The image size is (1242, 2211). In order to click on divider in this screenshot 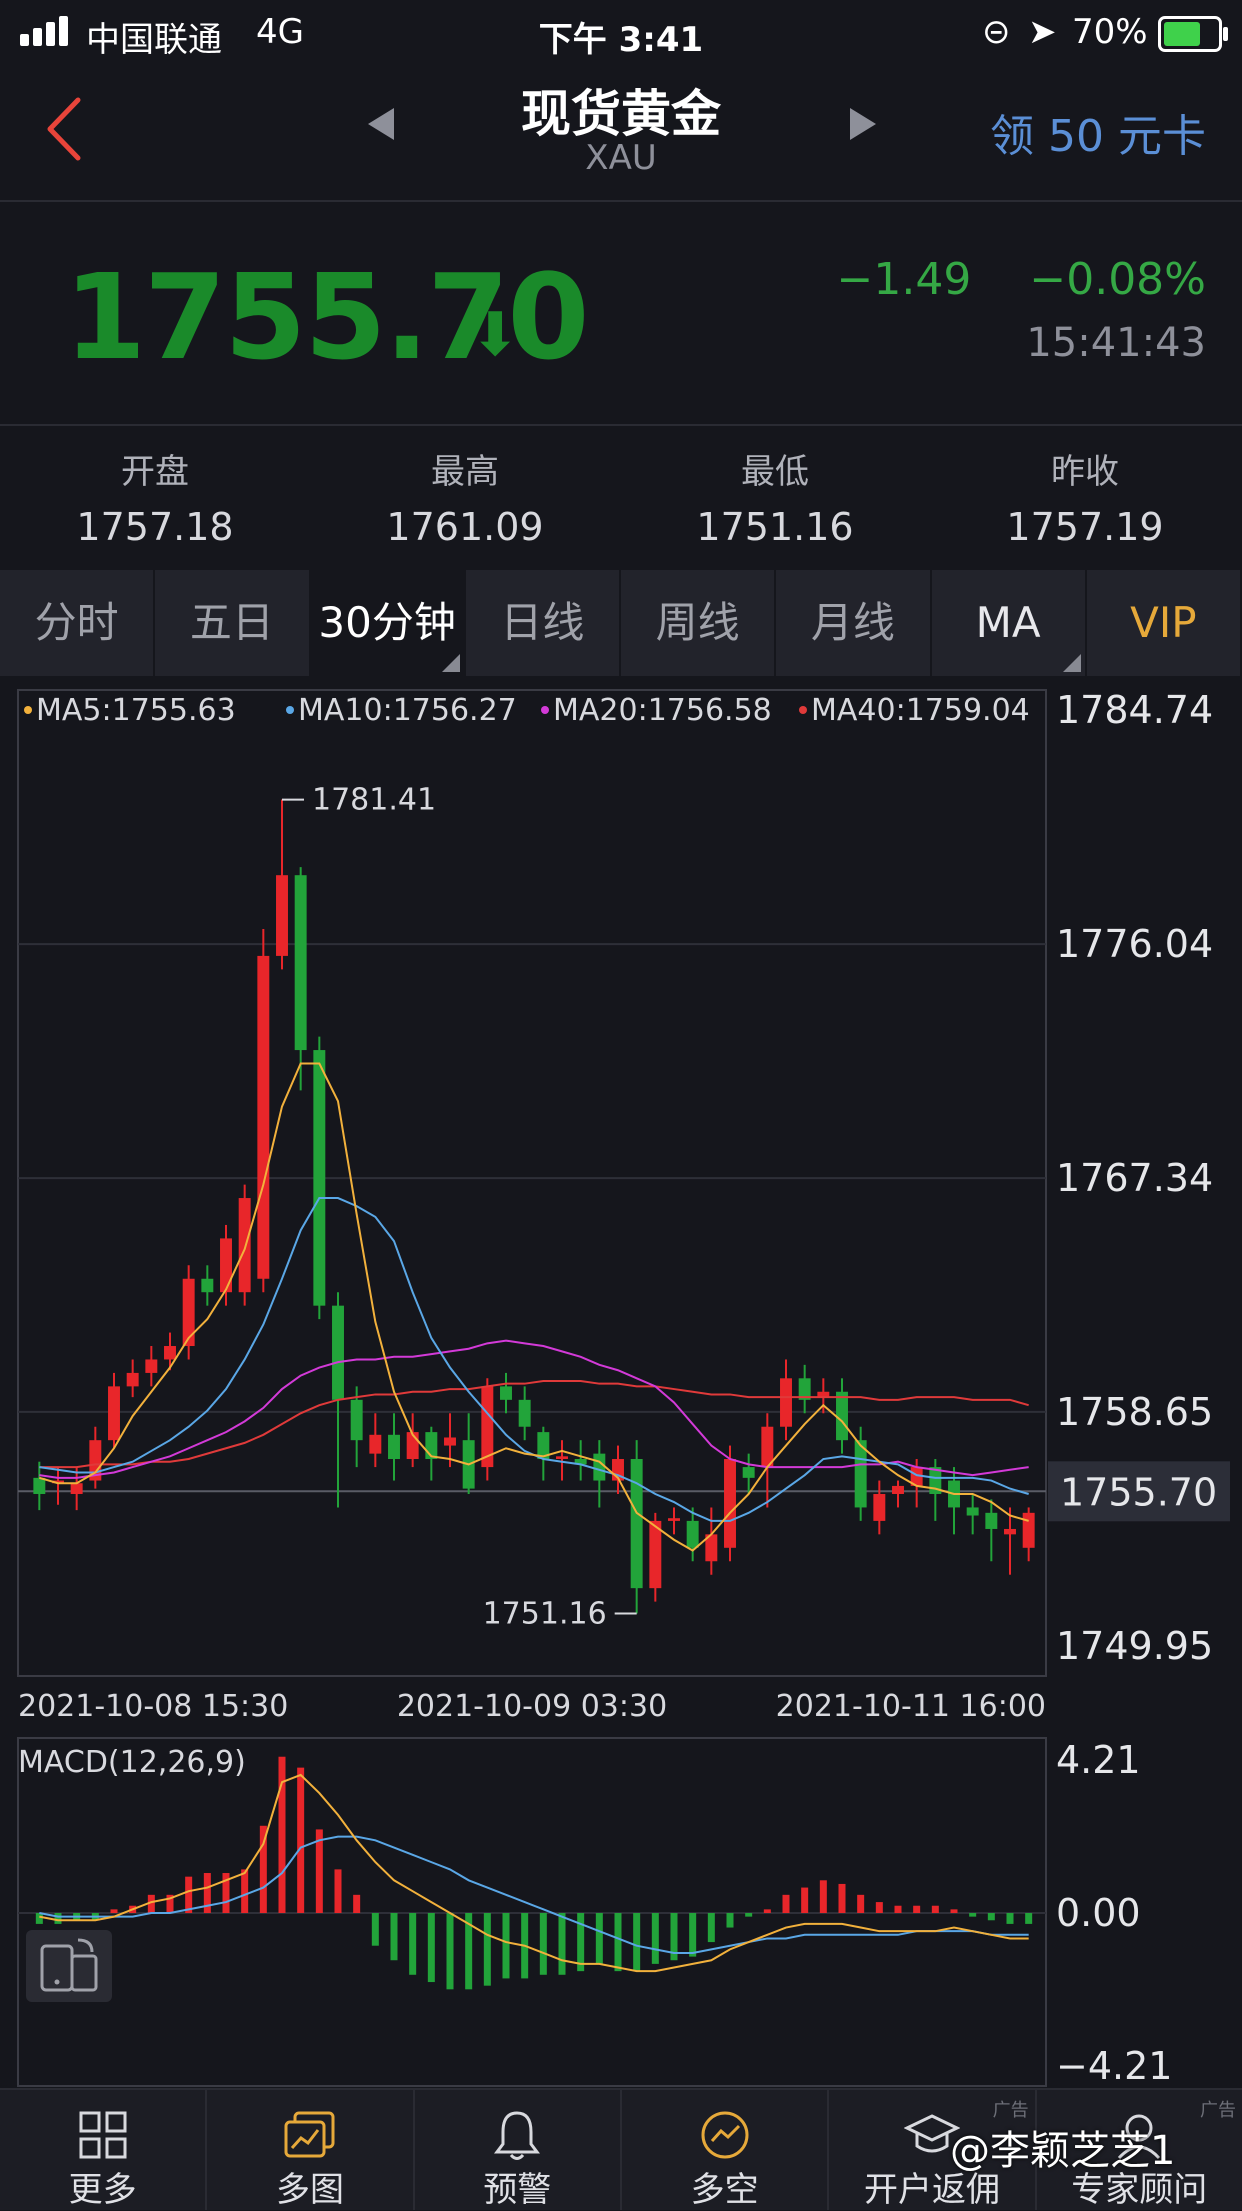, I will do `click(621, 201)`.